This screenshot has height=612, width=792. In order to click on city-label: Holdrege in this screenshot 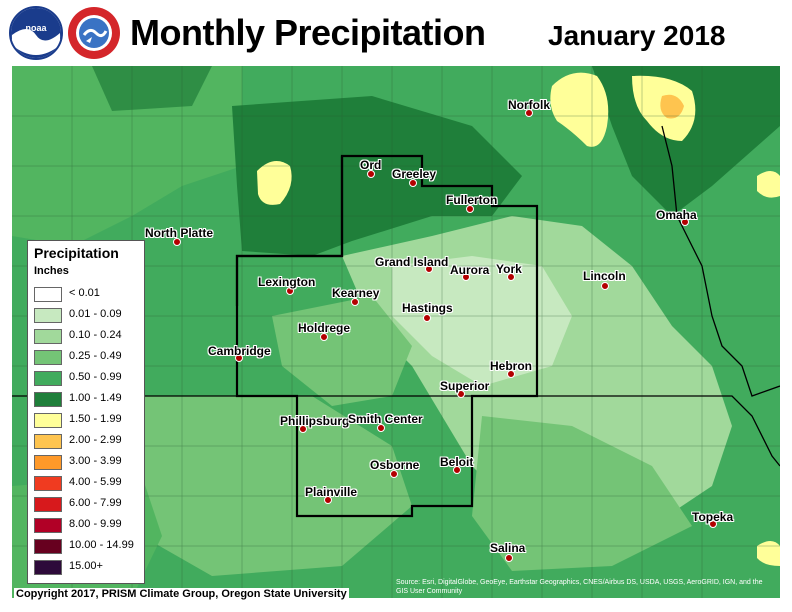, I will do `click(324, 328)`.